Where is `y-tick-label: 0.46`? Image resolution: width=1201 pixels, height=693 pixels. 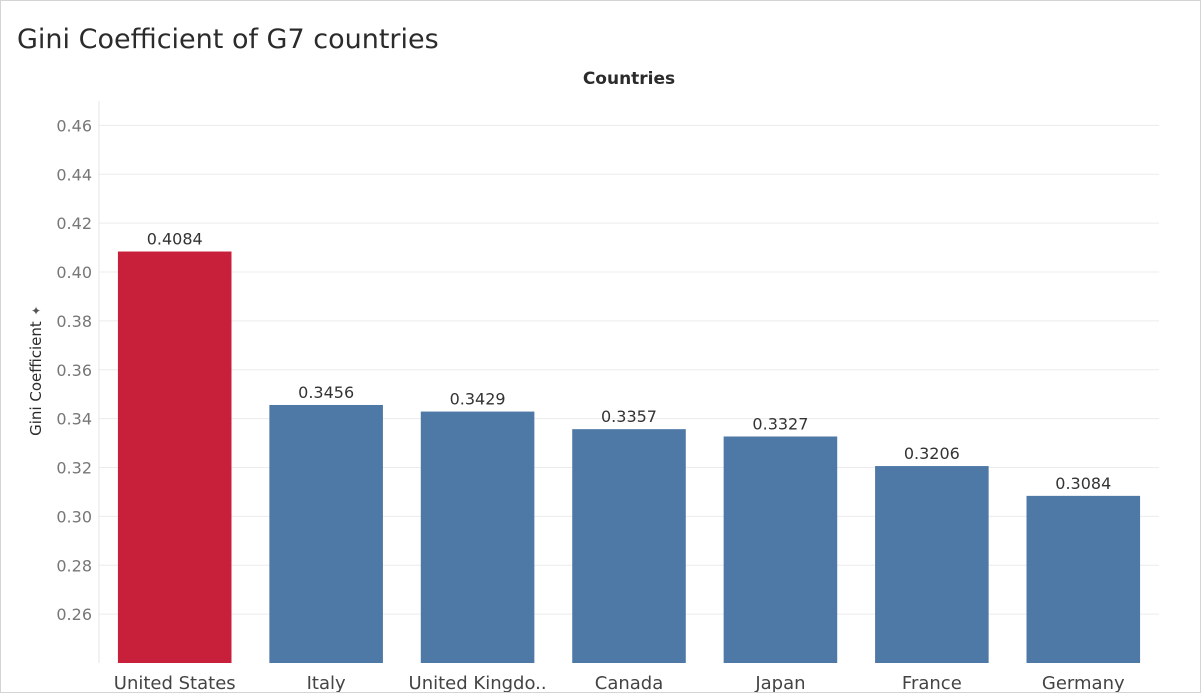 y-tick-label: 0.46 is located at coordinates (74, 125).